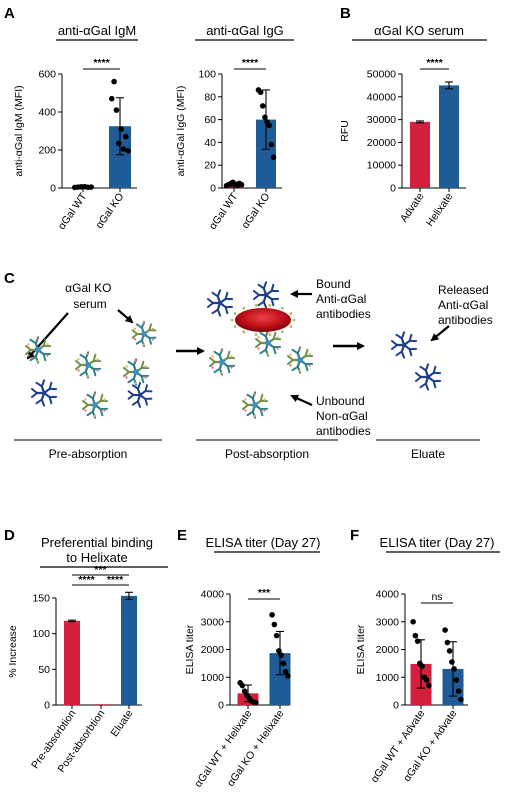 The image size is (520, 795). I want to click on x-tick-label: αGal WT, so click(73, 210).